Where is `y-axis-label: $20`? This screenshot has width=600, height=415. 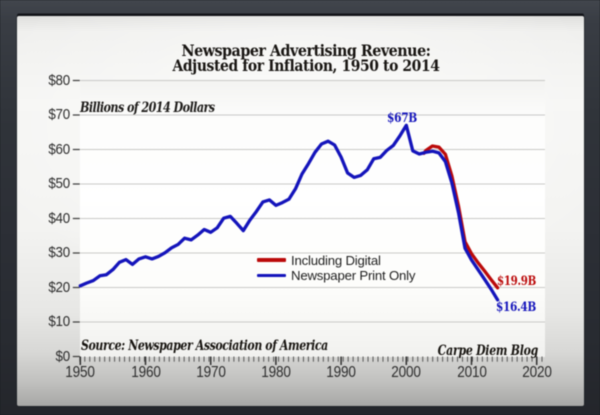
y-axis-label: $20 is located at coordinates (59, 287).